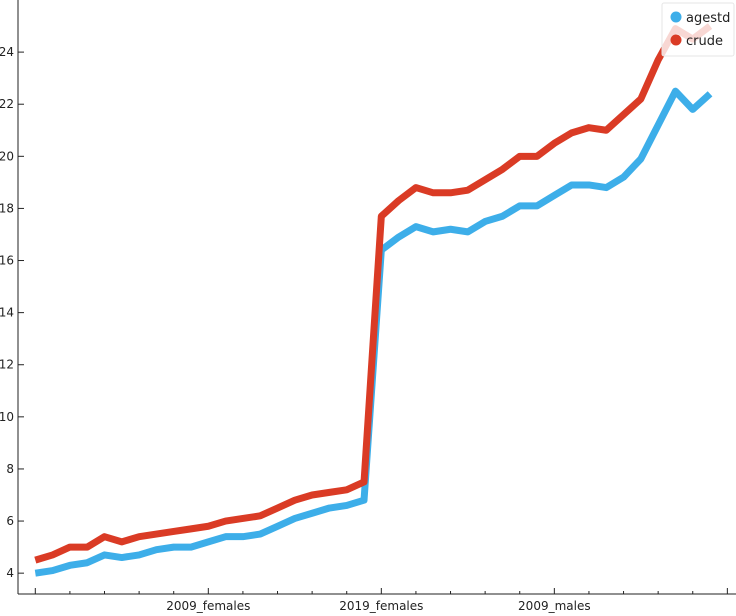 The image size is (736, 616). I want to click on y-tick-label: 16, so click(7, 261).